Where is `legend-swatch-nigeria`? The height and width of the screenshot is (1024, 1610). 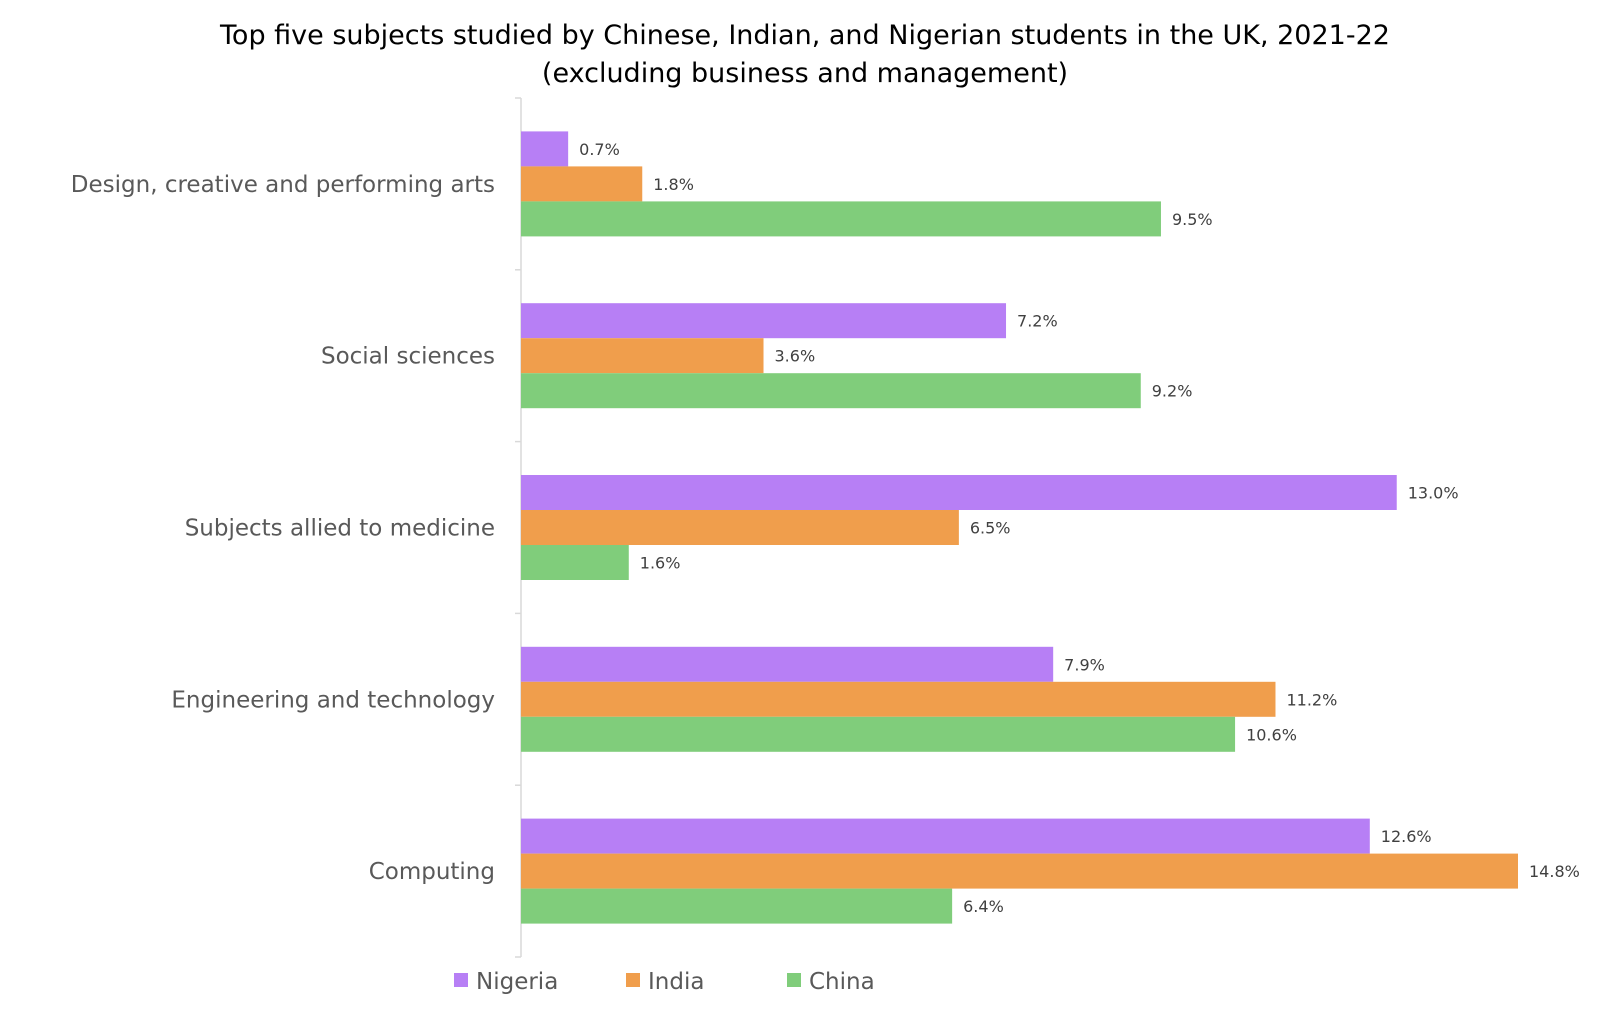
legend-swatch-nigeria is located at coordinates (461, 980).